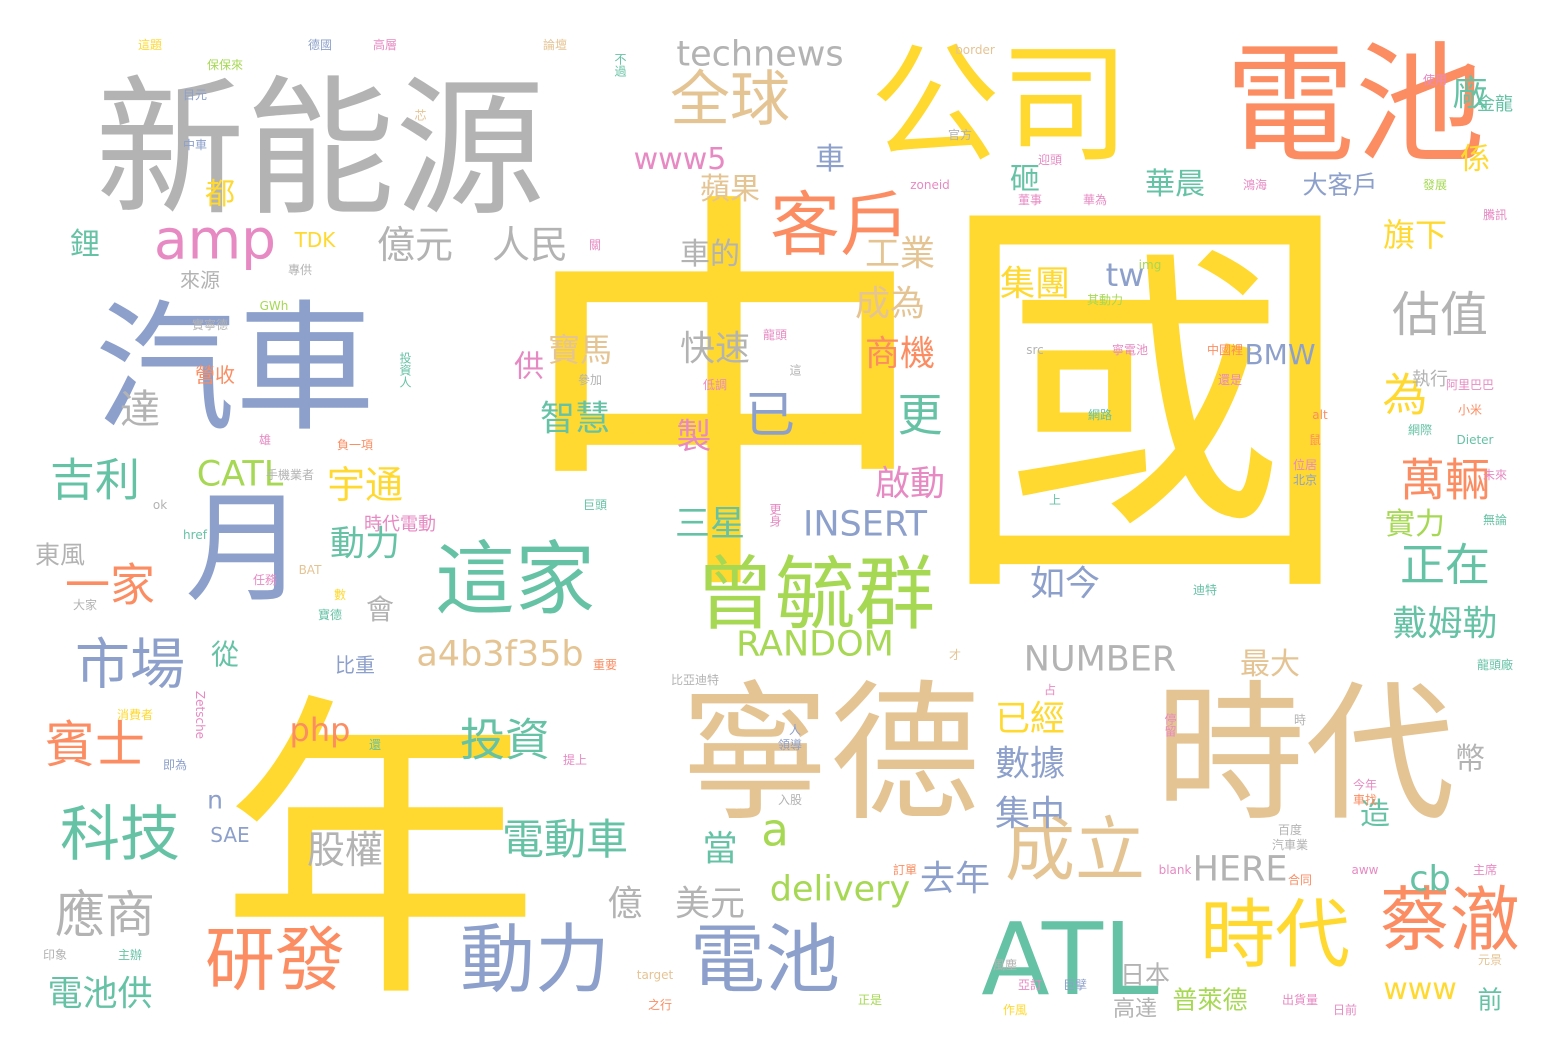 This screenshot has width=1548, height=1052. I want to click on cloud-word: 正是, so click(870, 1000).